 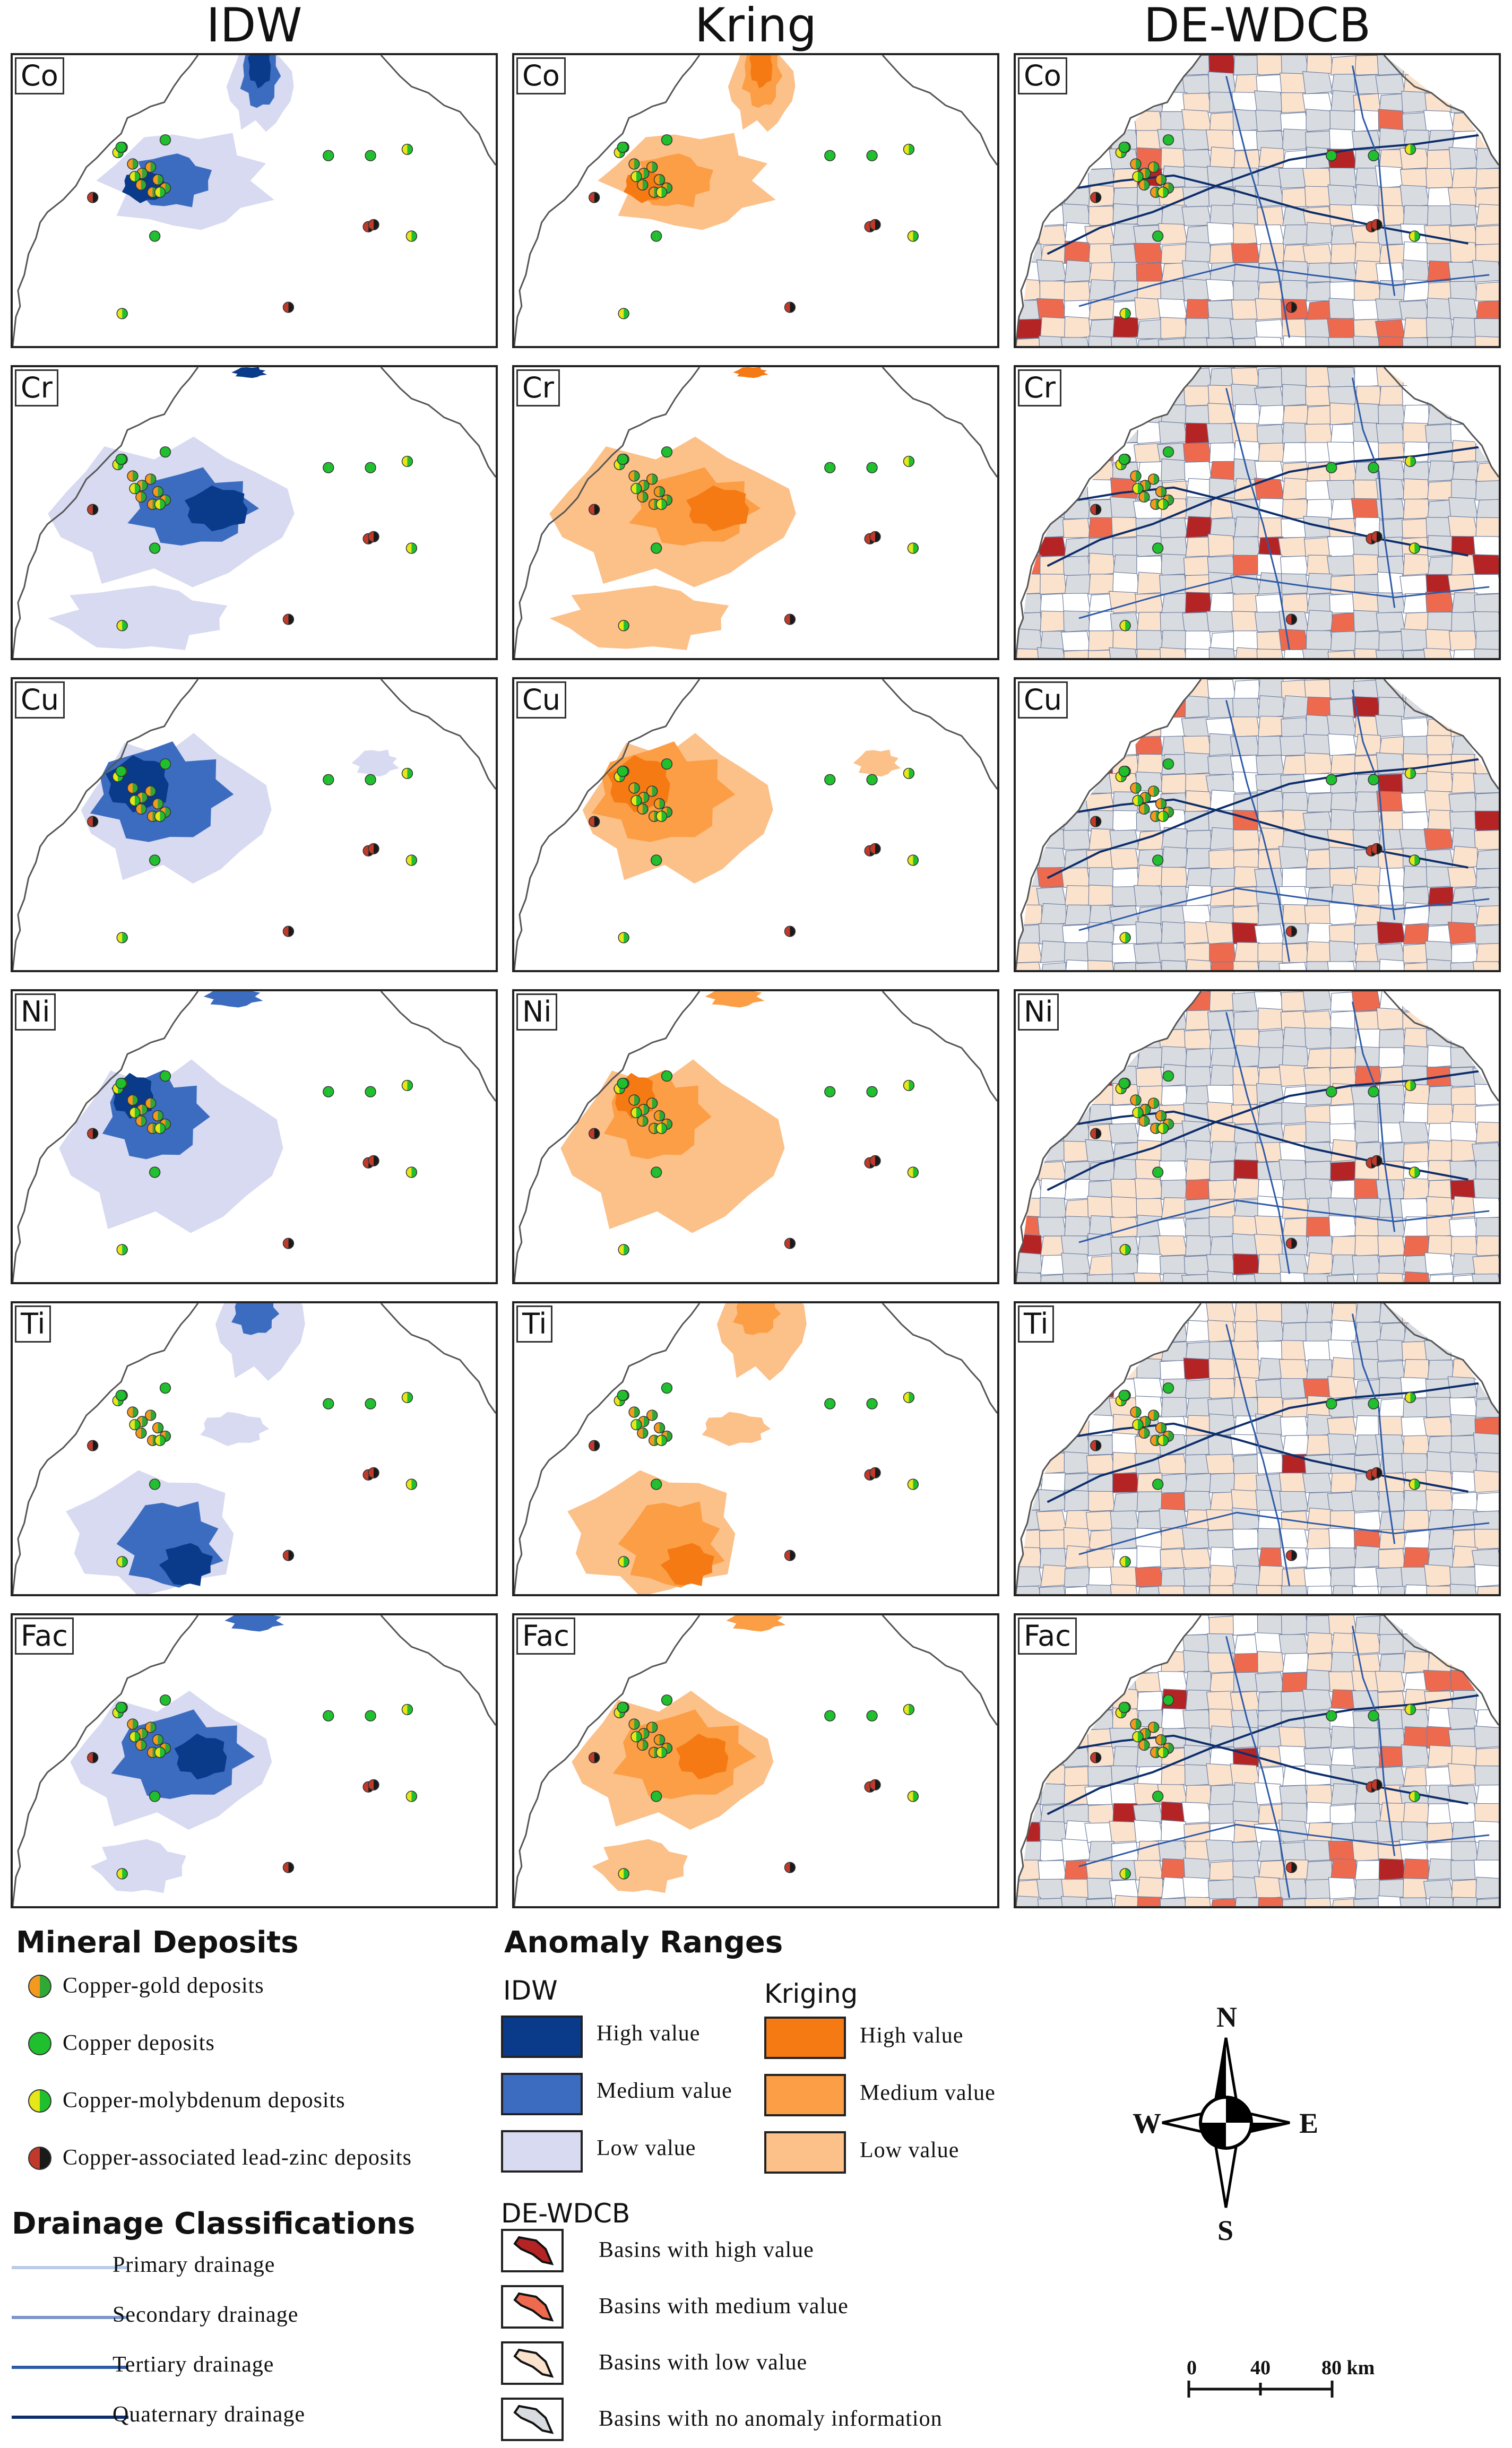 What do you see at coordinates (204, 2100) in the screenshot?
I see `deposit-legend-label: Copper-molybdenum deposits` at bounding box center [204, 2100].